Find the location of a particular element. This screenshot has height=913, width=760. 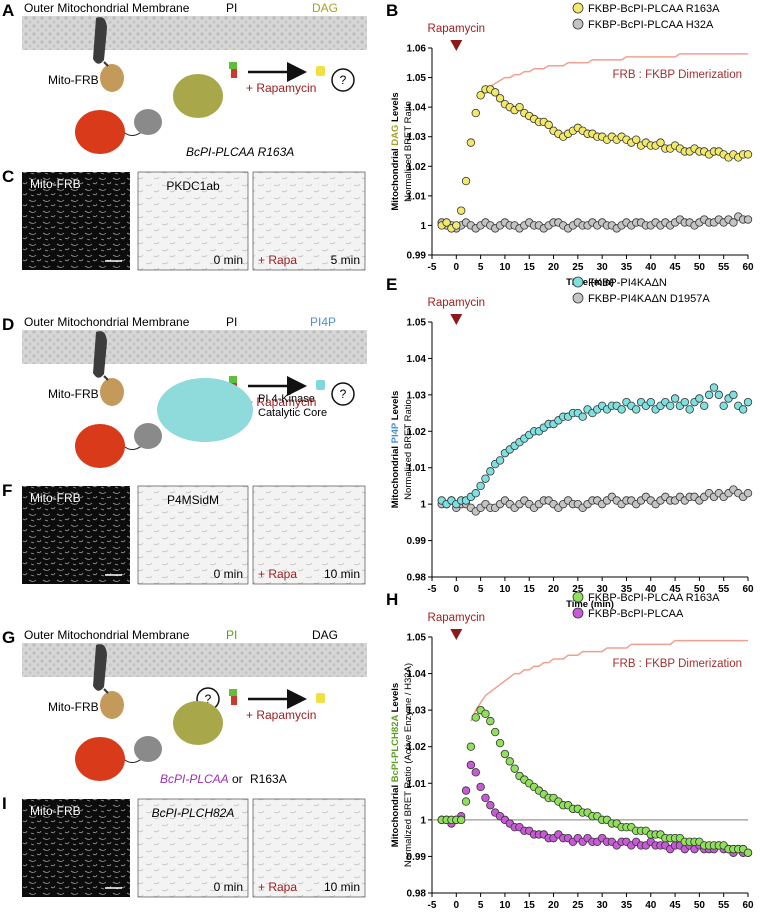

x-tick-label: 25 is located at coordinates (578, 589).